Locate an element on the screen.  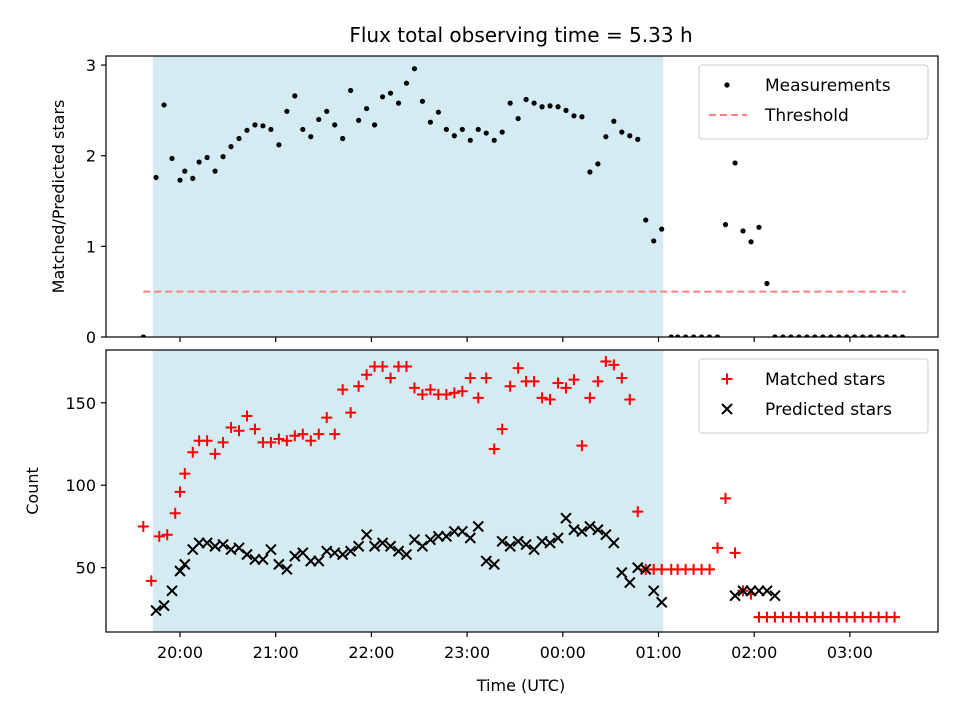
x-tick-label: 21:00 is located at coordinates (276, 652).